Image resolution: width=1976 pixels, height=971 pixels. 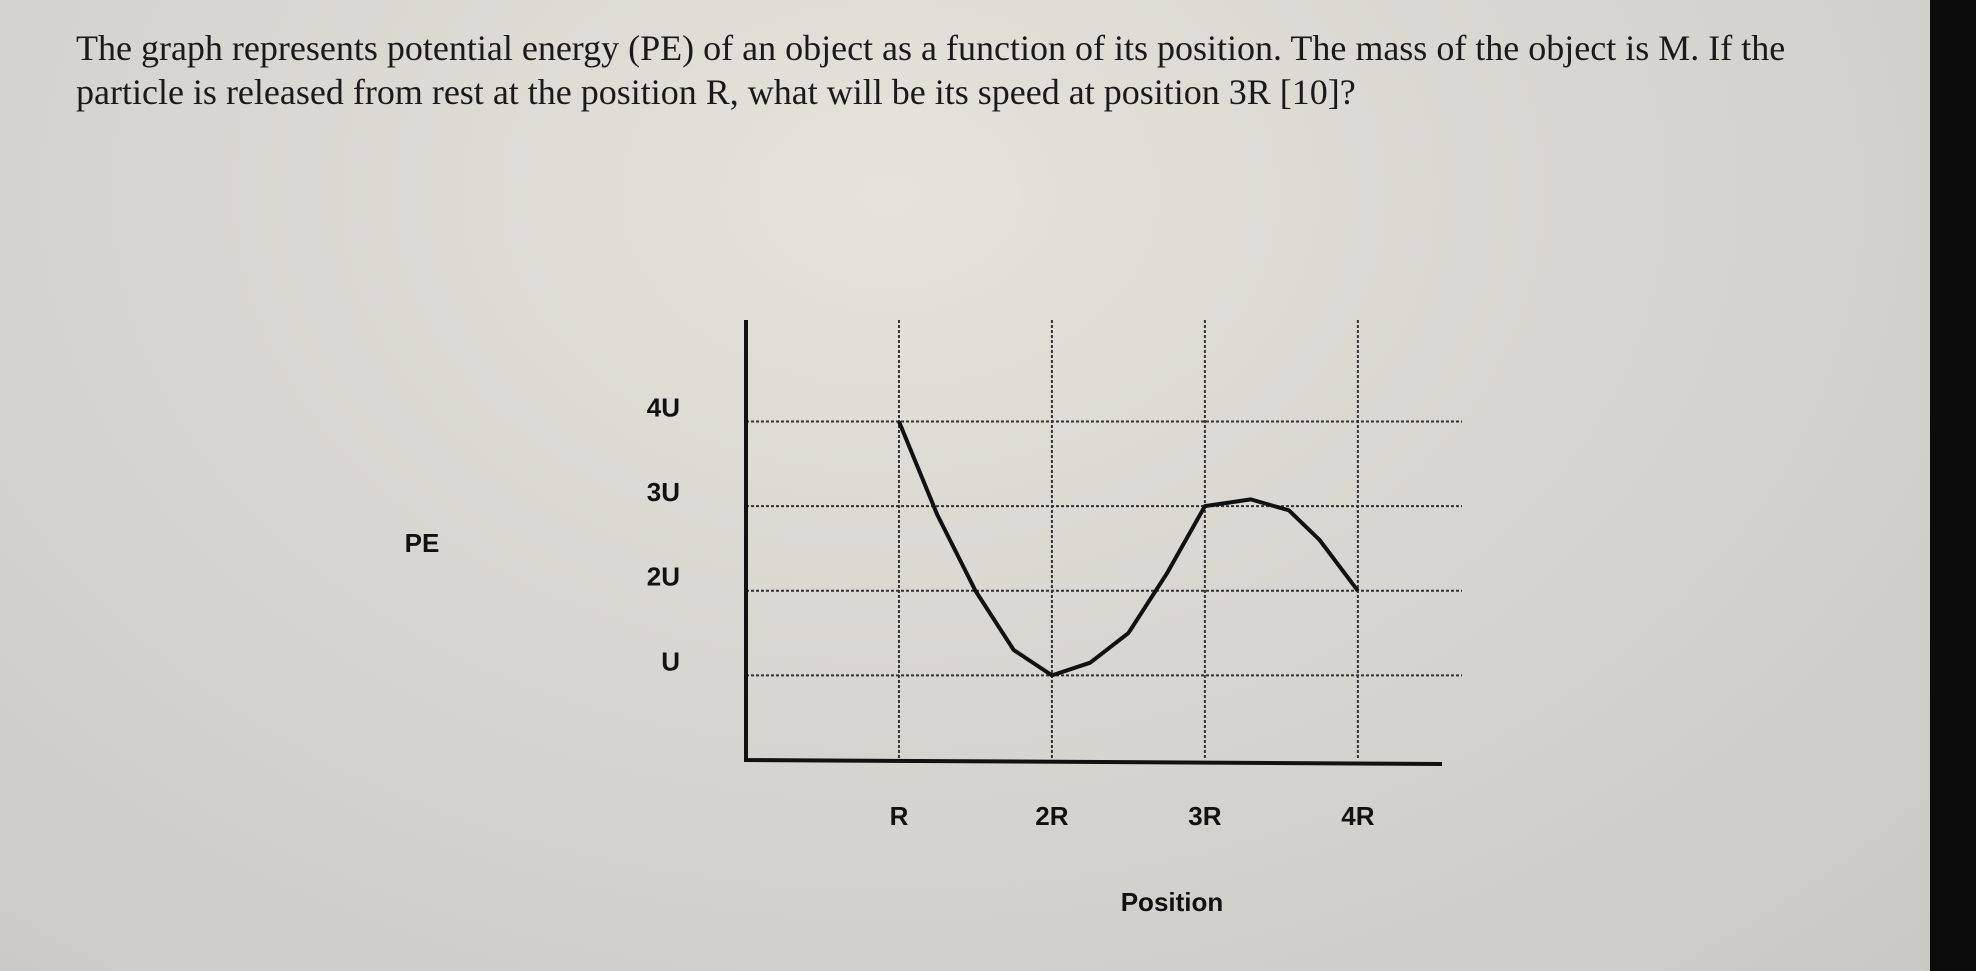 What do you see at coordinates (1051, 816) in the screenshot?
I see `x-tick-label: 2R` at bounding box center [1051, 816].